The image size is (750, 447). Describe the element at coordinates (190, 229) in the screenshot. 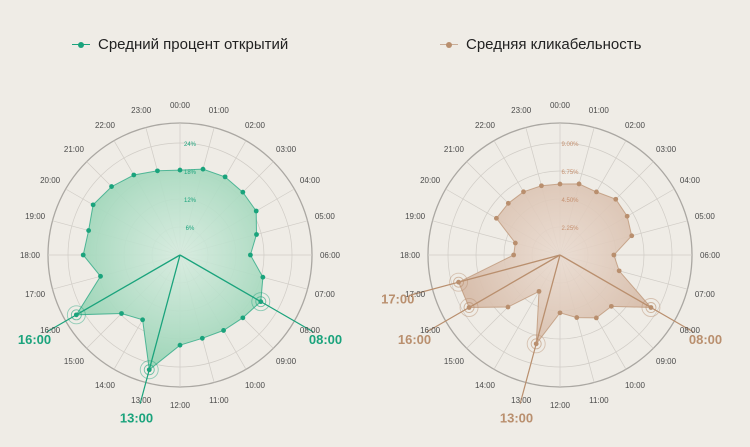

I see `radial-tick-label: 6%` at that location.